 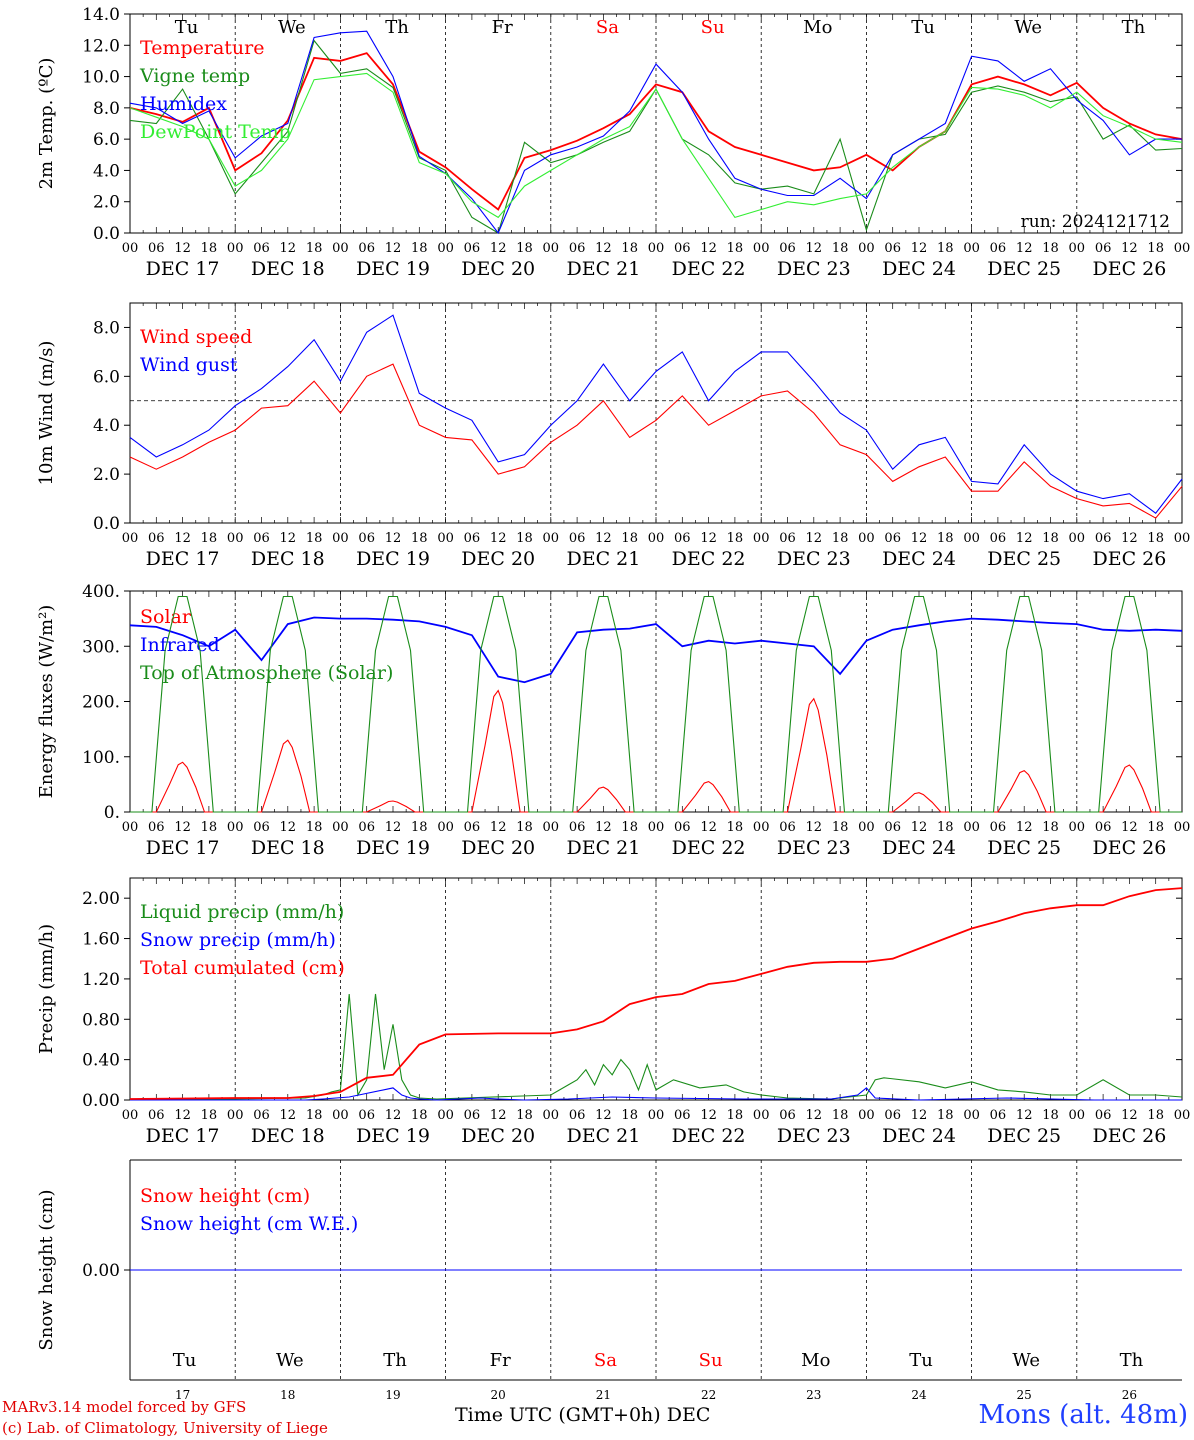 I want to click on series-line-dewpoint-temp, so click(x=656, y=145).